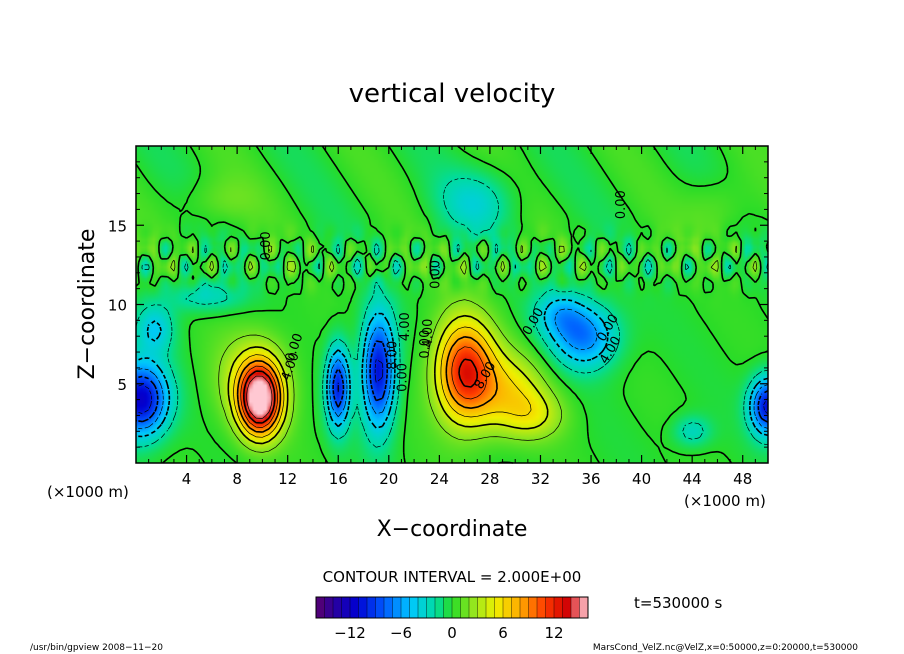 The height and width of the screenshot is (654, 904). I want to click on x-tick-label: 40, so click(641, 479).